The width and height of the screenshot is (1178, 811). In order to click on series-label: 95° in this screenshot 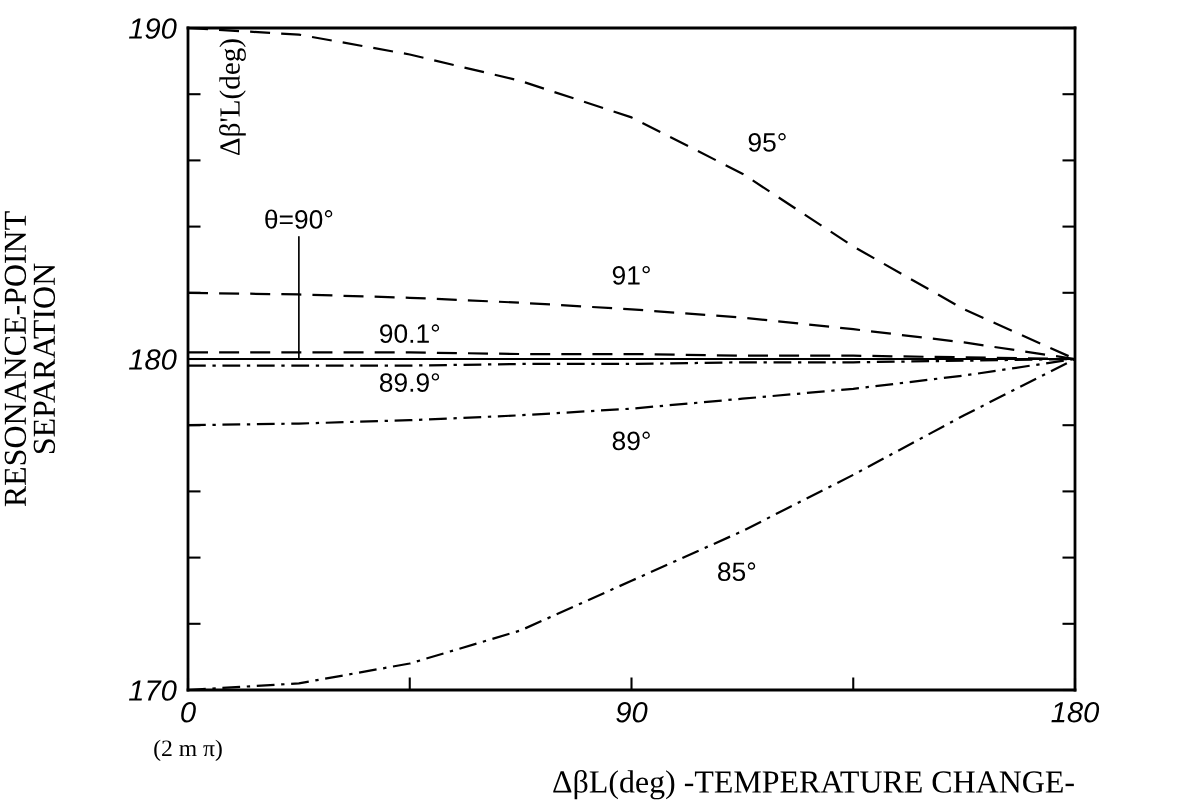, I will do `click(767, 142)`.